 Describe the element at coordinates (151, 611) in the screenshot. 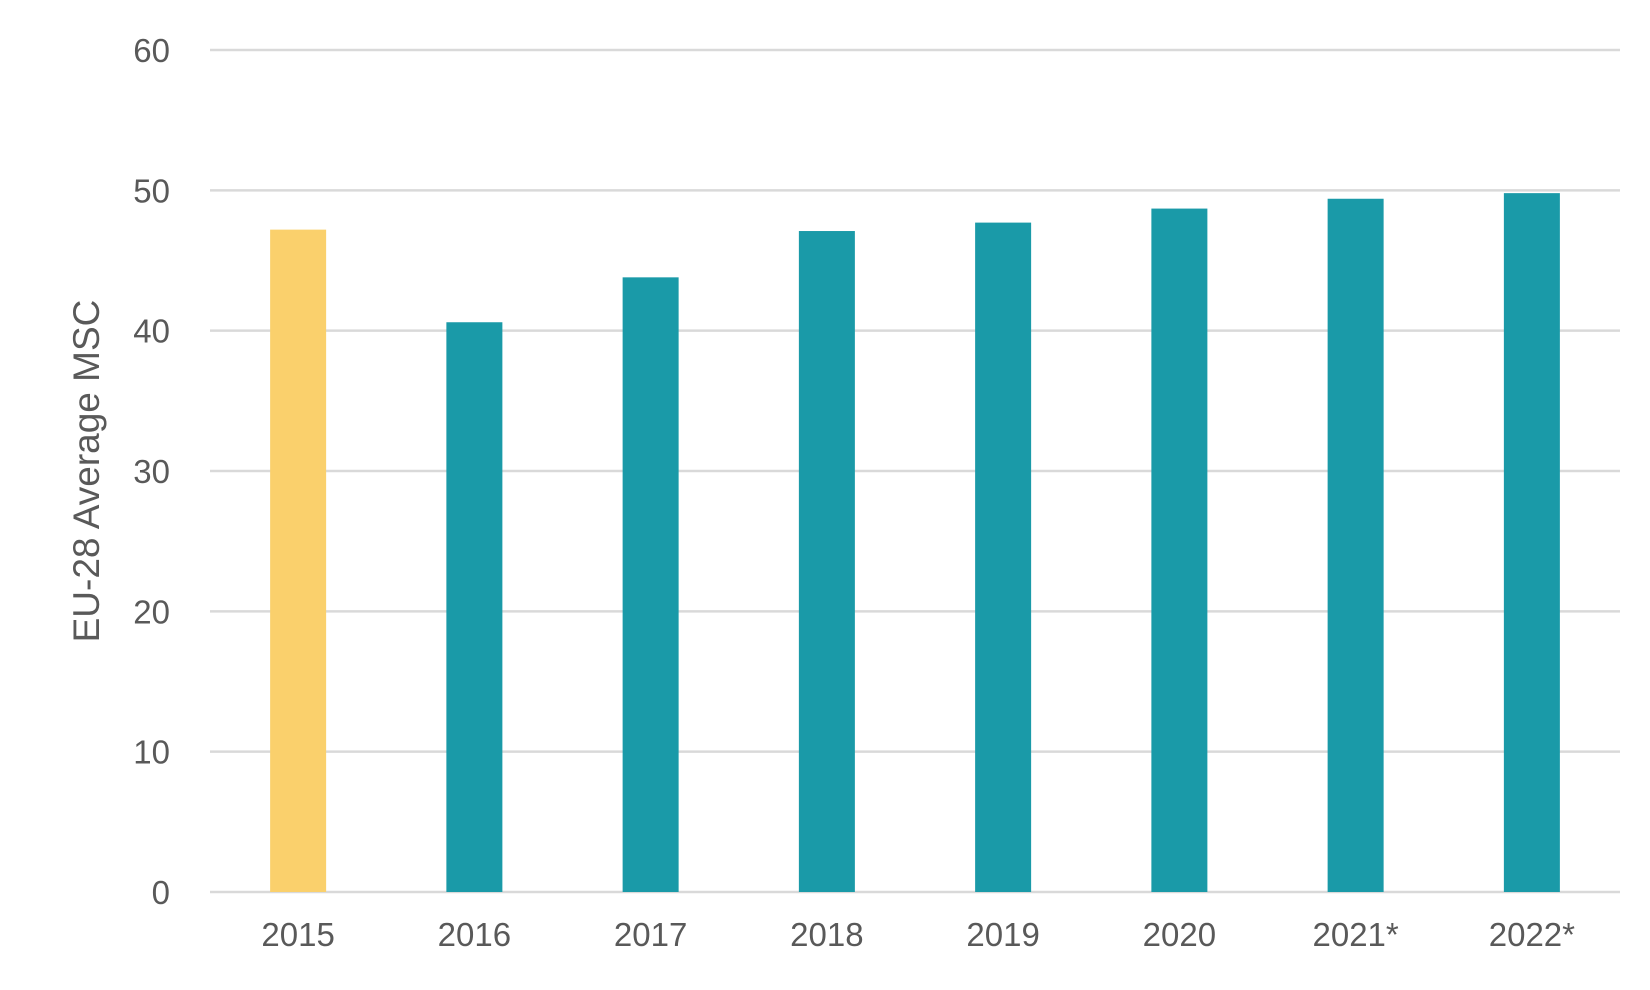

I see `y-tick-label: 20` at that location.